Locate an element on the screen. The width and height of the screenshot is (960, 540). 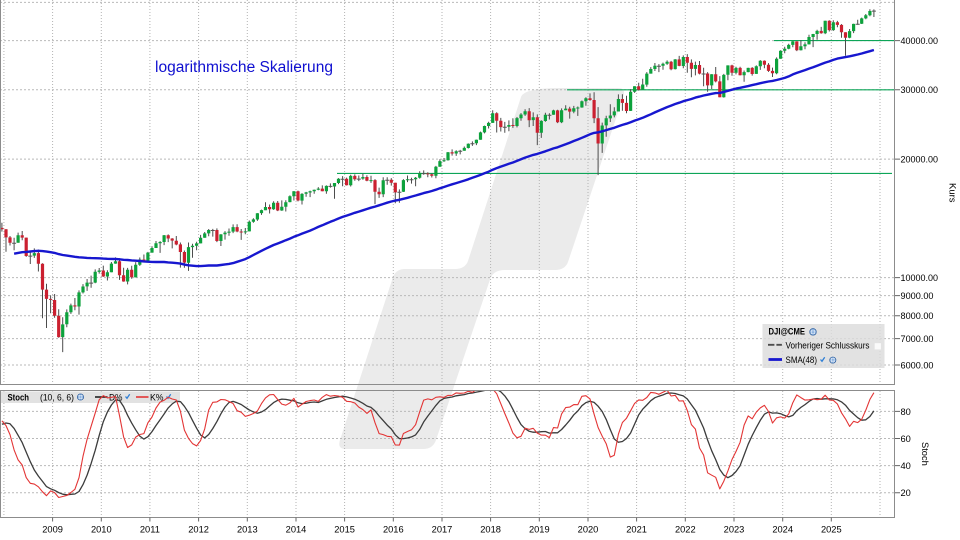
svg-text: Vorheriger Schlusskurs is located at coordinates (828, 346).